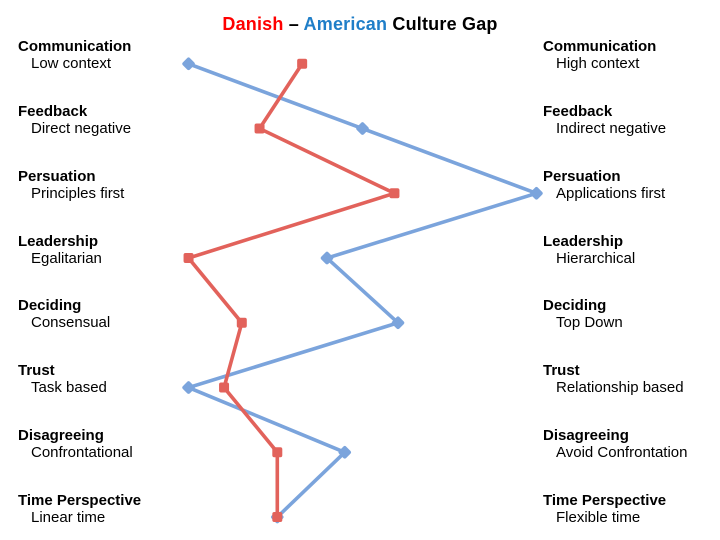  I want to click on dimension-row-right: Time Perspective Flexible time, so click(604, 509).